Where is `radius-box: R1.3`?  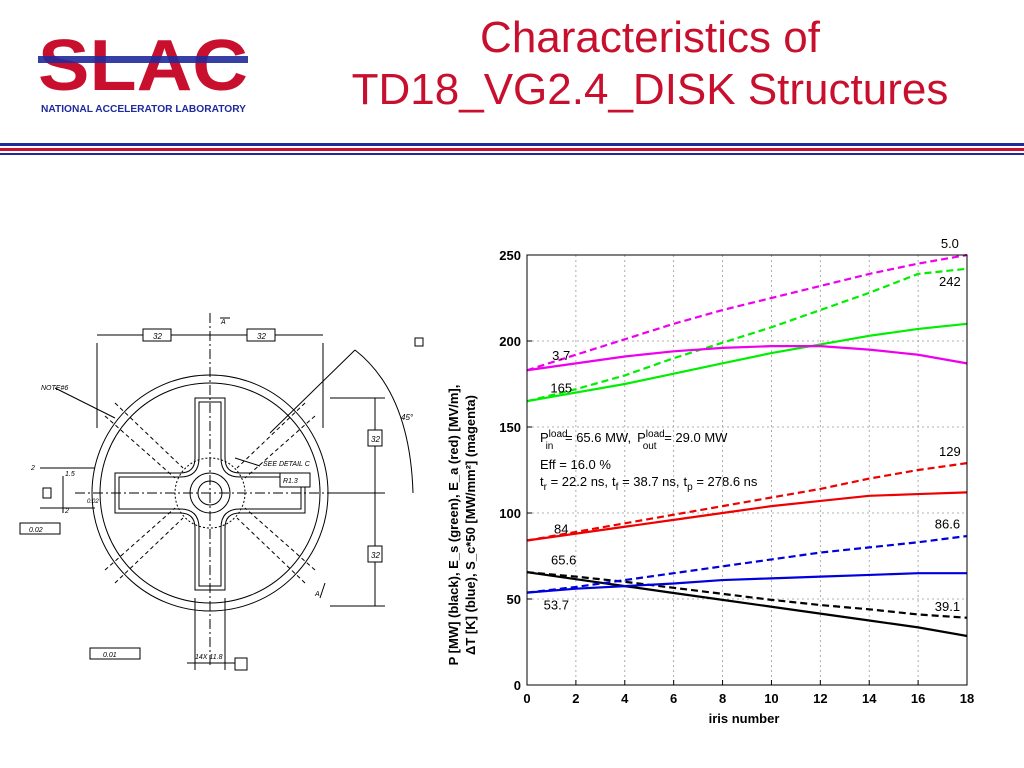
radius-box: R1.3 is located at coordinates (290, 481).